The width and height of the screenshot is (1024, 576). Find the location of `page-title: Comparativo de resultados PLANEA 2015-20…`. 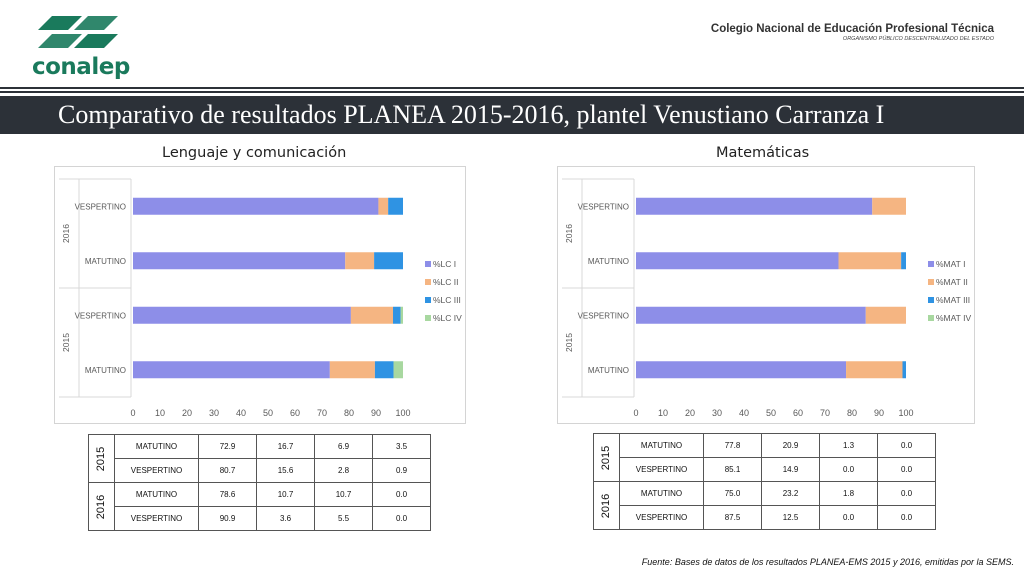

page-title: Comparativo de resultados PLANEA 2015-20… is located at coordinates (471, 114).